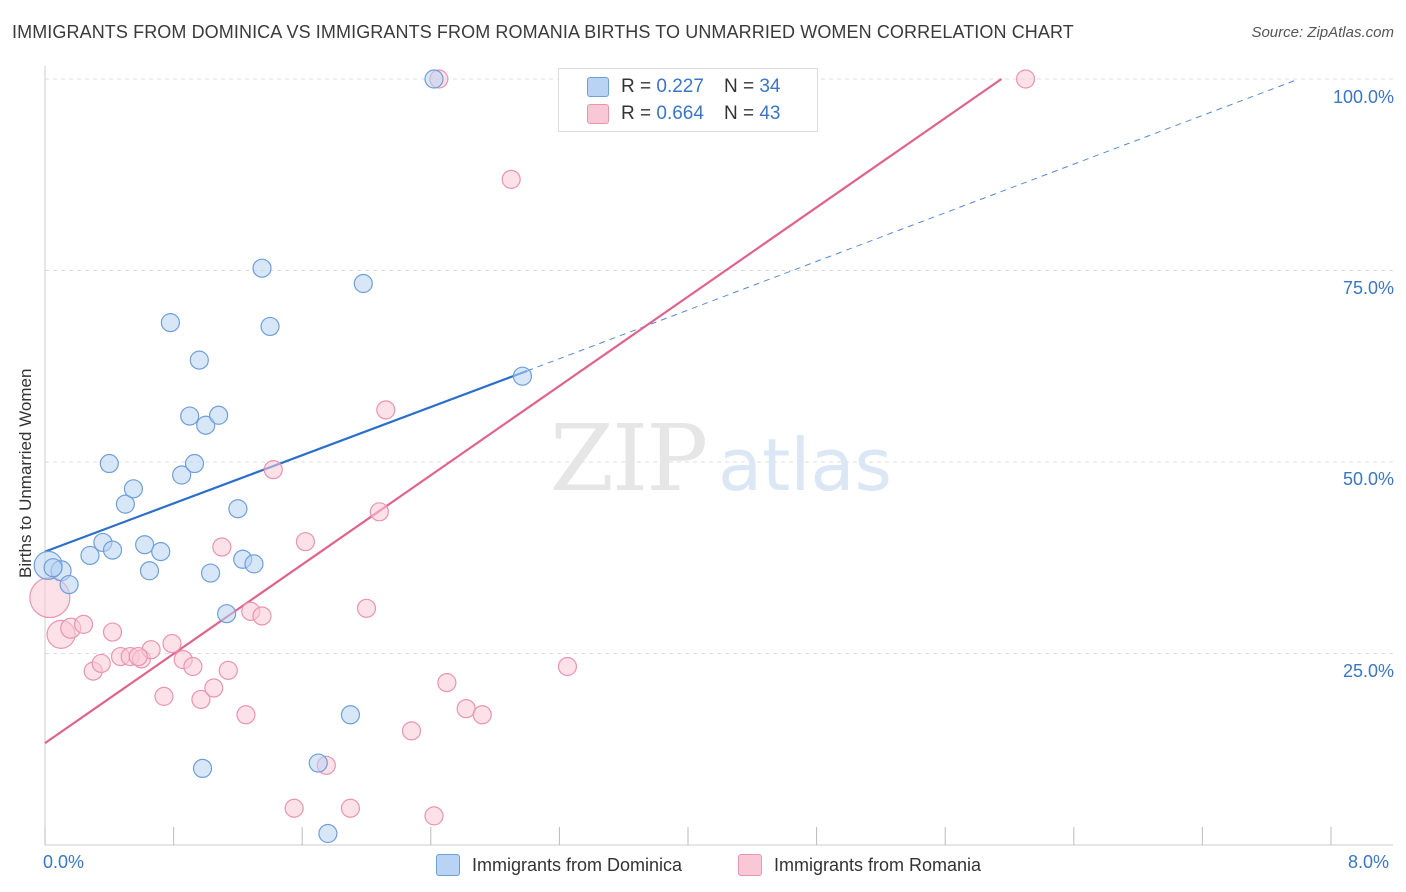 The height and width of the screenshot is (892, 1406). What do you see at coordinates (598, 114) in the screenshot?
I see `romania-swatch` at bounding box center [598, 114].